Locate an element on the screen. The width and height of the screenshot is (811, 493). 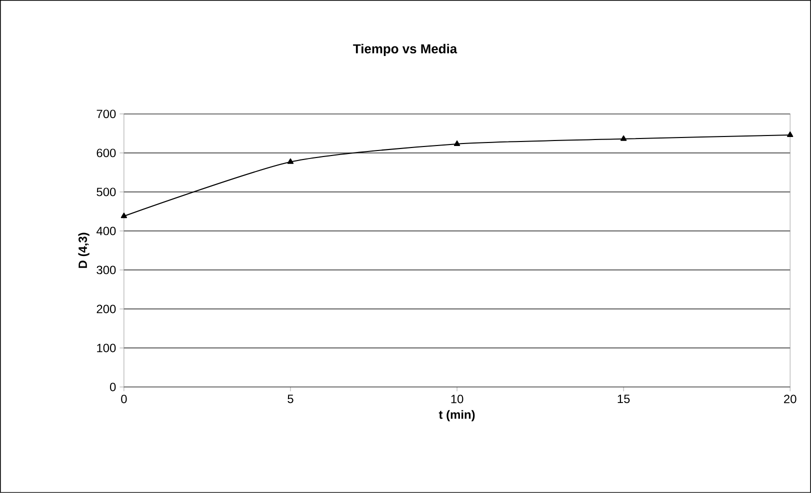
x-tick-label: 0 is located at coordinates (124, 399).